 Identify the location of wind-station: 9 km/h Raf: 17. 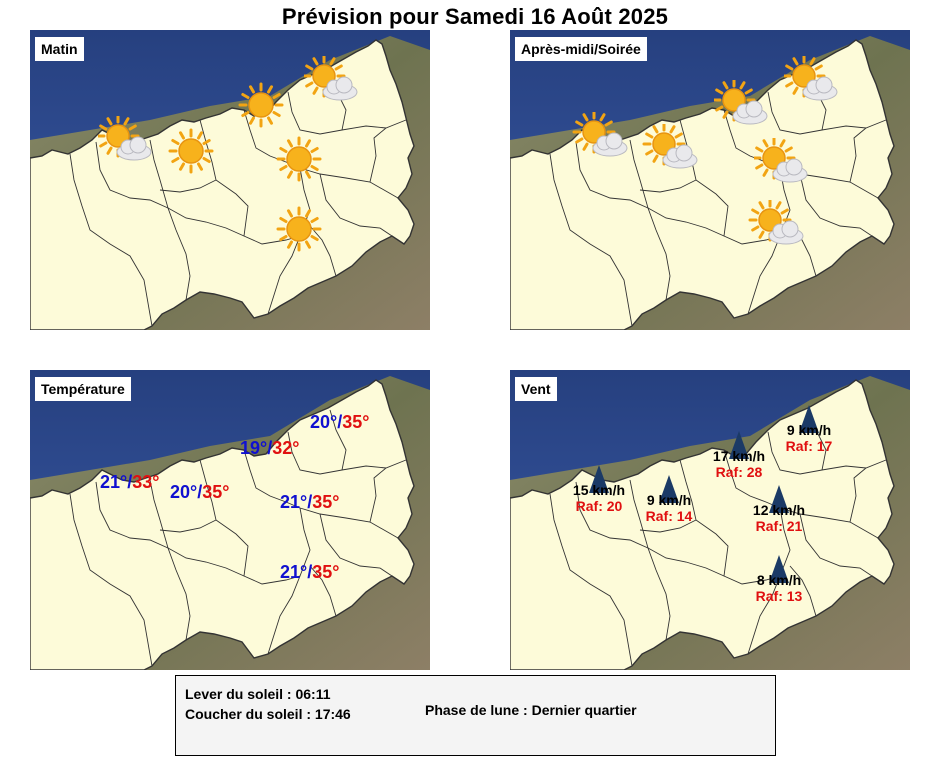
(809, 429).